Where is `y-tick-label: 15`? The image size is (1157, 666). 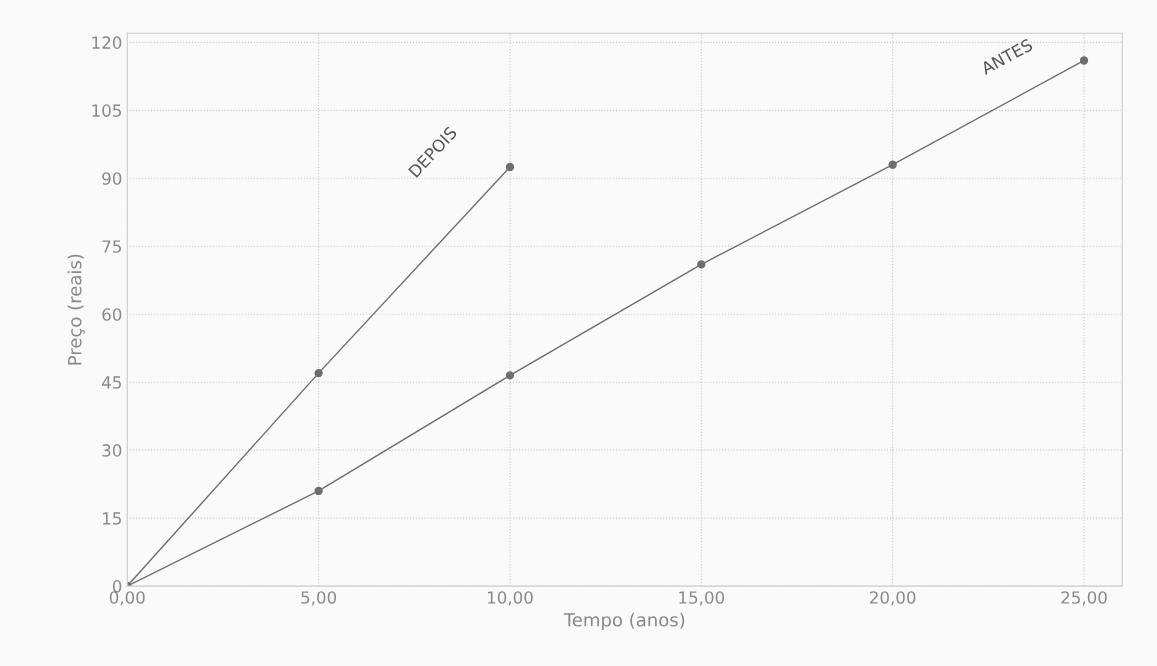
y-tick-label: 15 is located at coordinates (112, 518).